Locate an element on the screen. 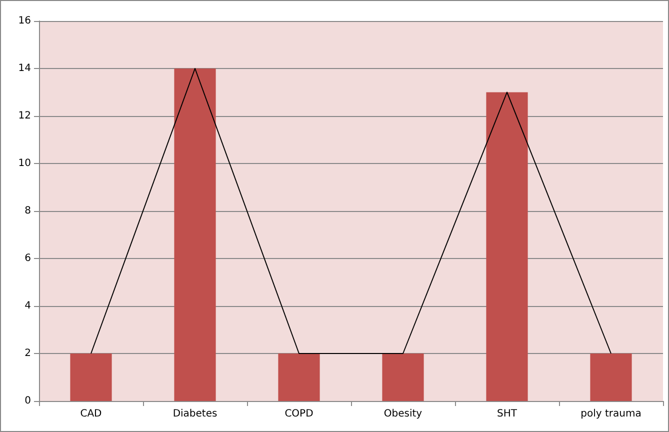 The image size is (669, 432). y-tick-label: 2 is located at coordinates (27, 353).